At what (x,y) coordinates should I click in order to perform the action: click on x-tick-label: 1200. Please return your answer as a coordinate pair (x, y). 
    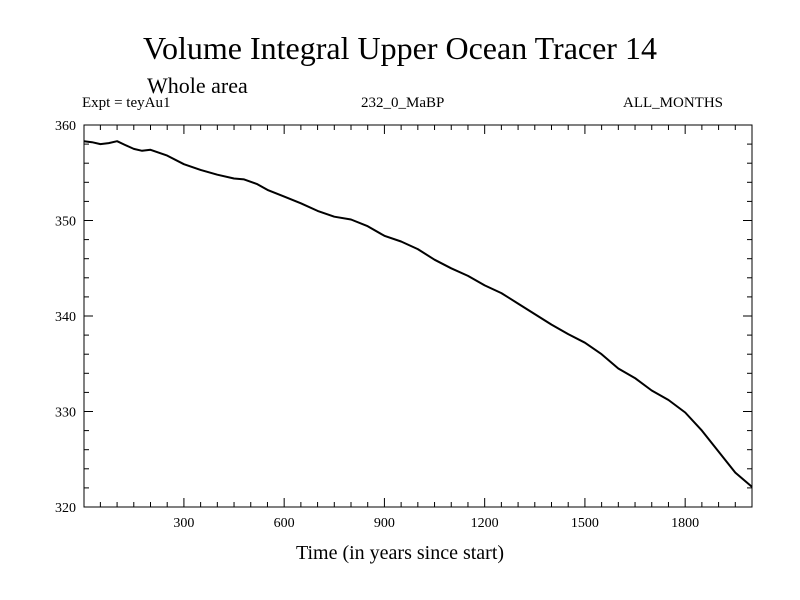
    Looking at the image, I should click on (485, 523).